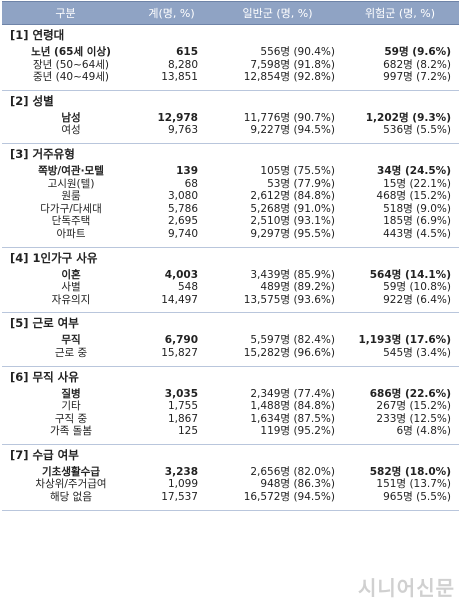  What do you see at coordinates (71, 196) in the screenshot?
I see `row-label: 원룸` at bounding box center [71, 196].